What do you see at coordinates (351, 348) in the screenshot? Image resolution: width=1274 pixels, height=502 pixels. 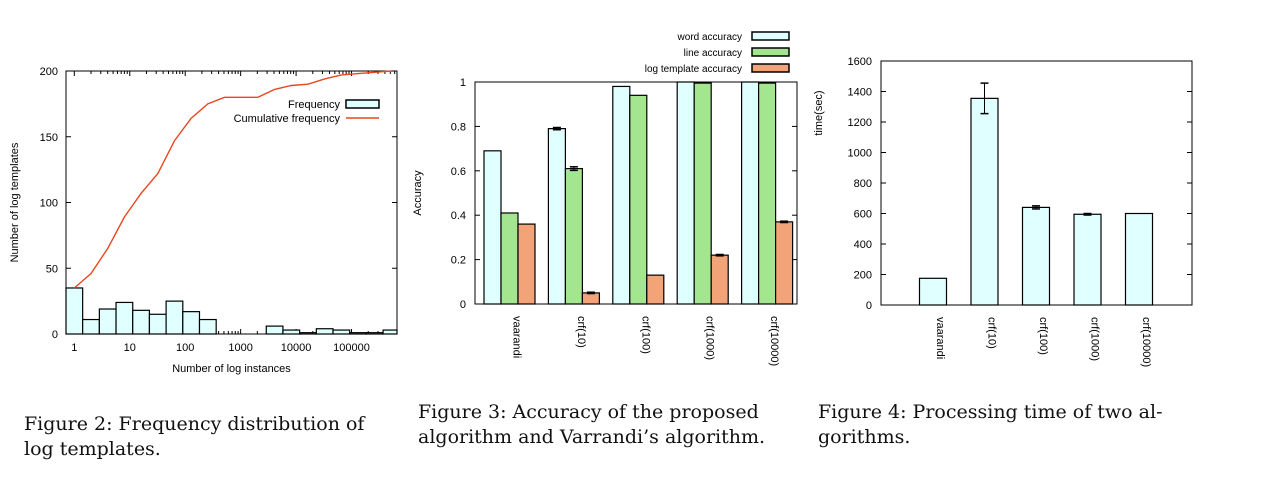 I see `x-tick-label: 100000` at bounding box center [351, 348].